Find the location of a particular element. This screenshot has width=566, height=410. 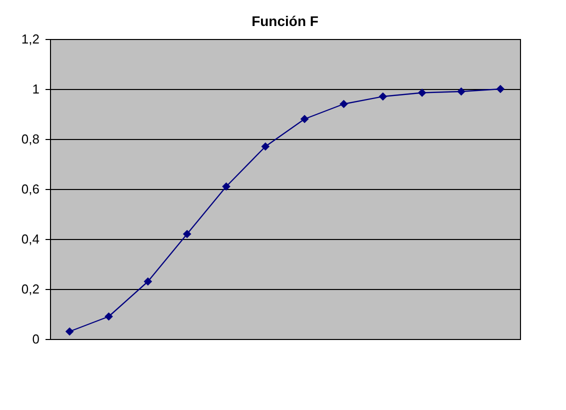

chart-title: Función F is located at coordinates (285, 21).